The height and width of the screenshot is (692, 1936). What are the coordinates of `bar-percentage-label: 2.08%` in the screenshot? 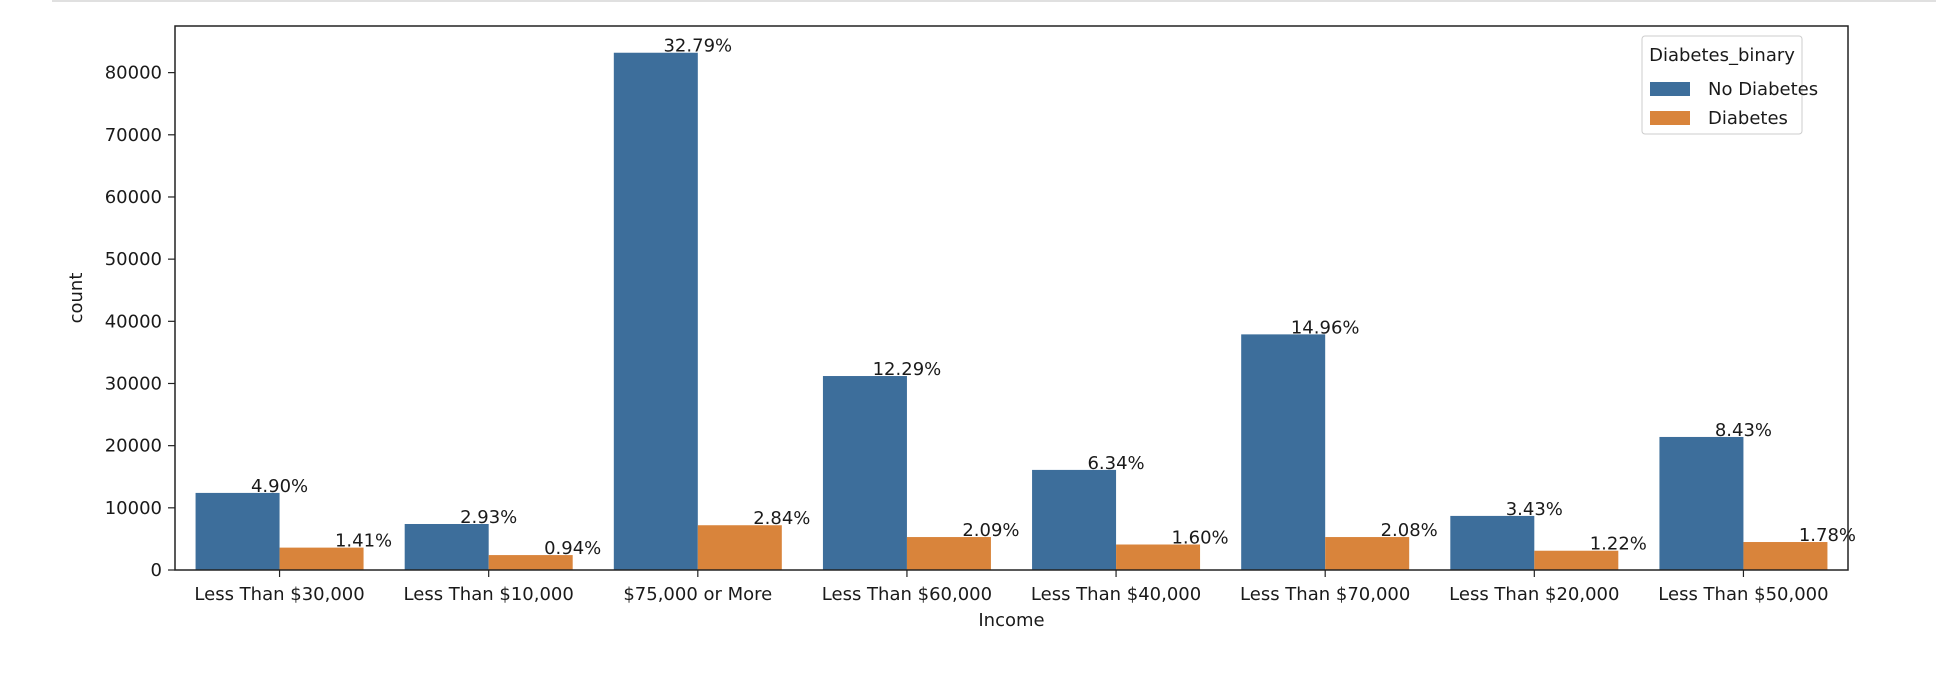 It's located at (1409, 530).